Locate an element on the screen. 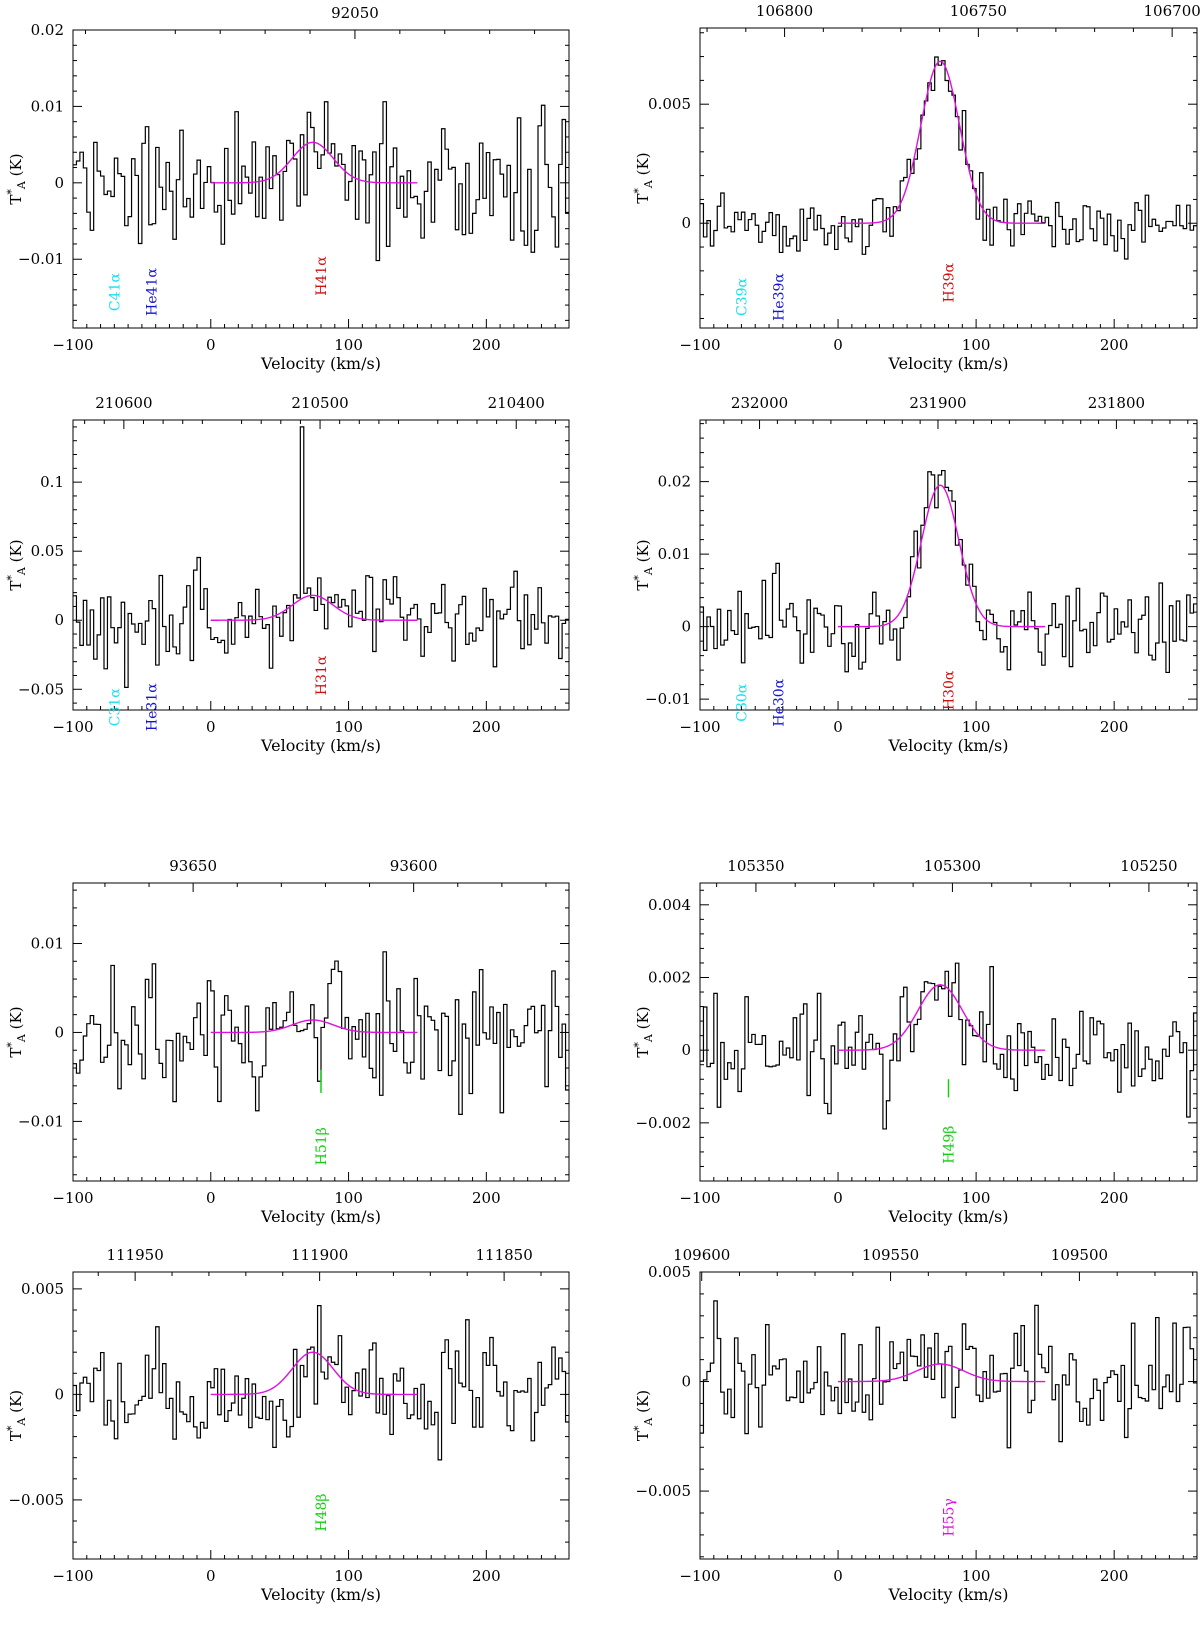 The height and width of the screenshot is (1625, 1200). top-tick-label: 231900 is located at coordinates (937, 403).